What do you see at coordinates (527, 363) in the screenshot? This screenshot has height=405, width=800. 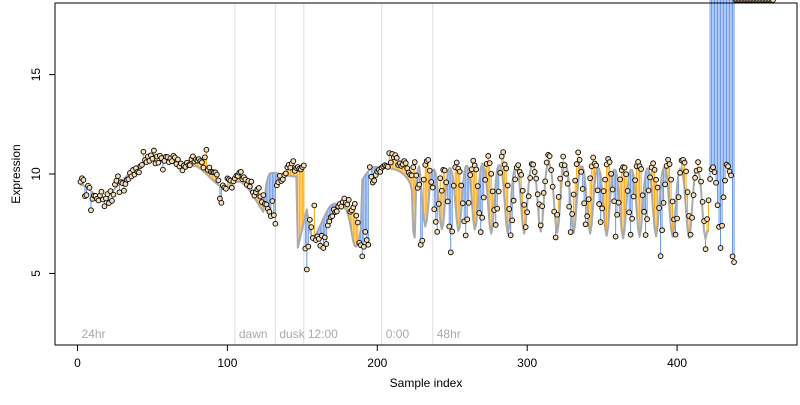 I see `x-tick-label: 300` at bounding box center [527, 363].